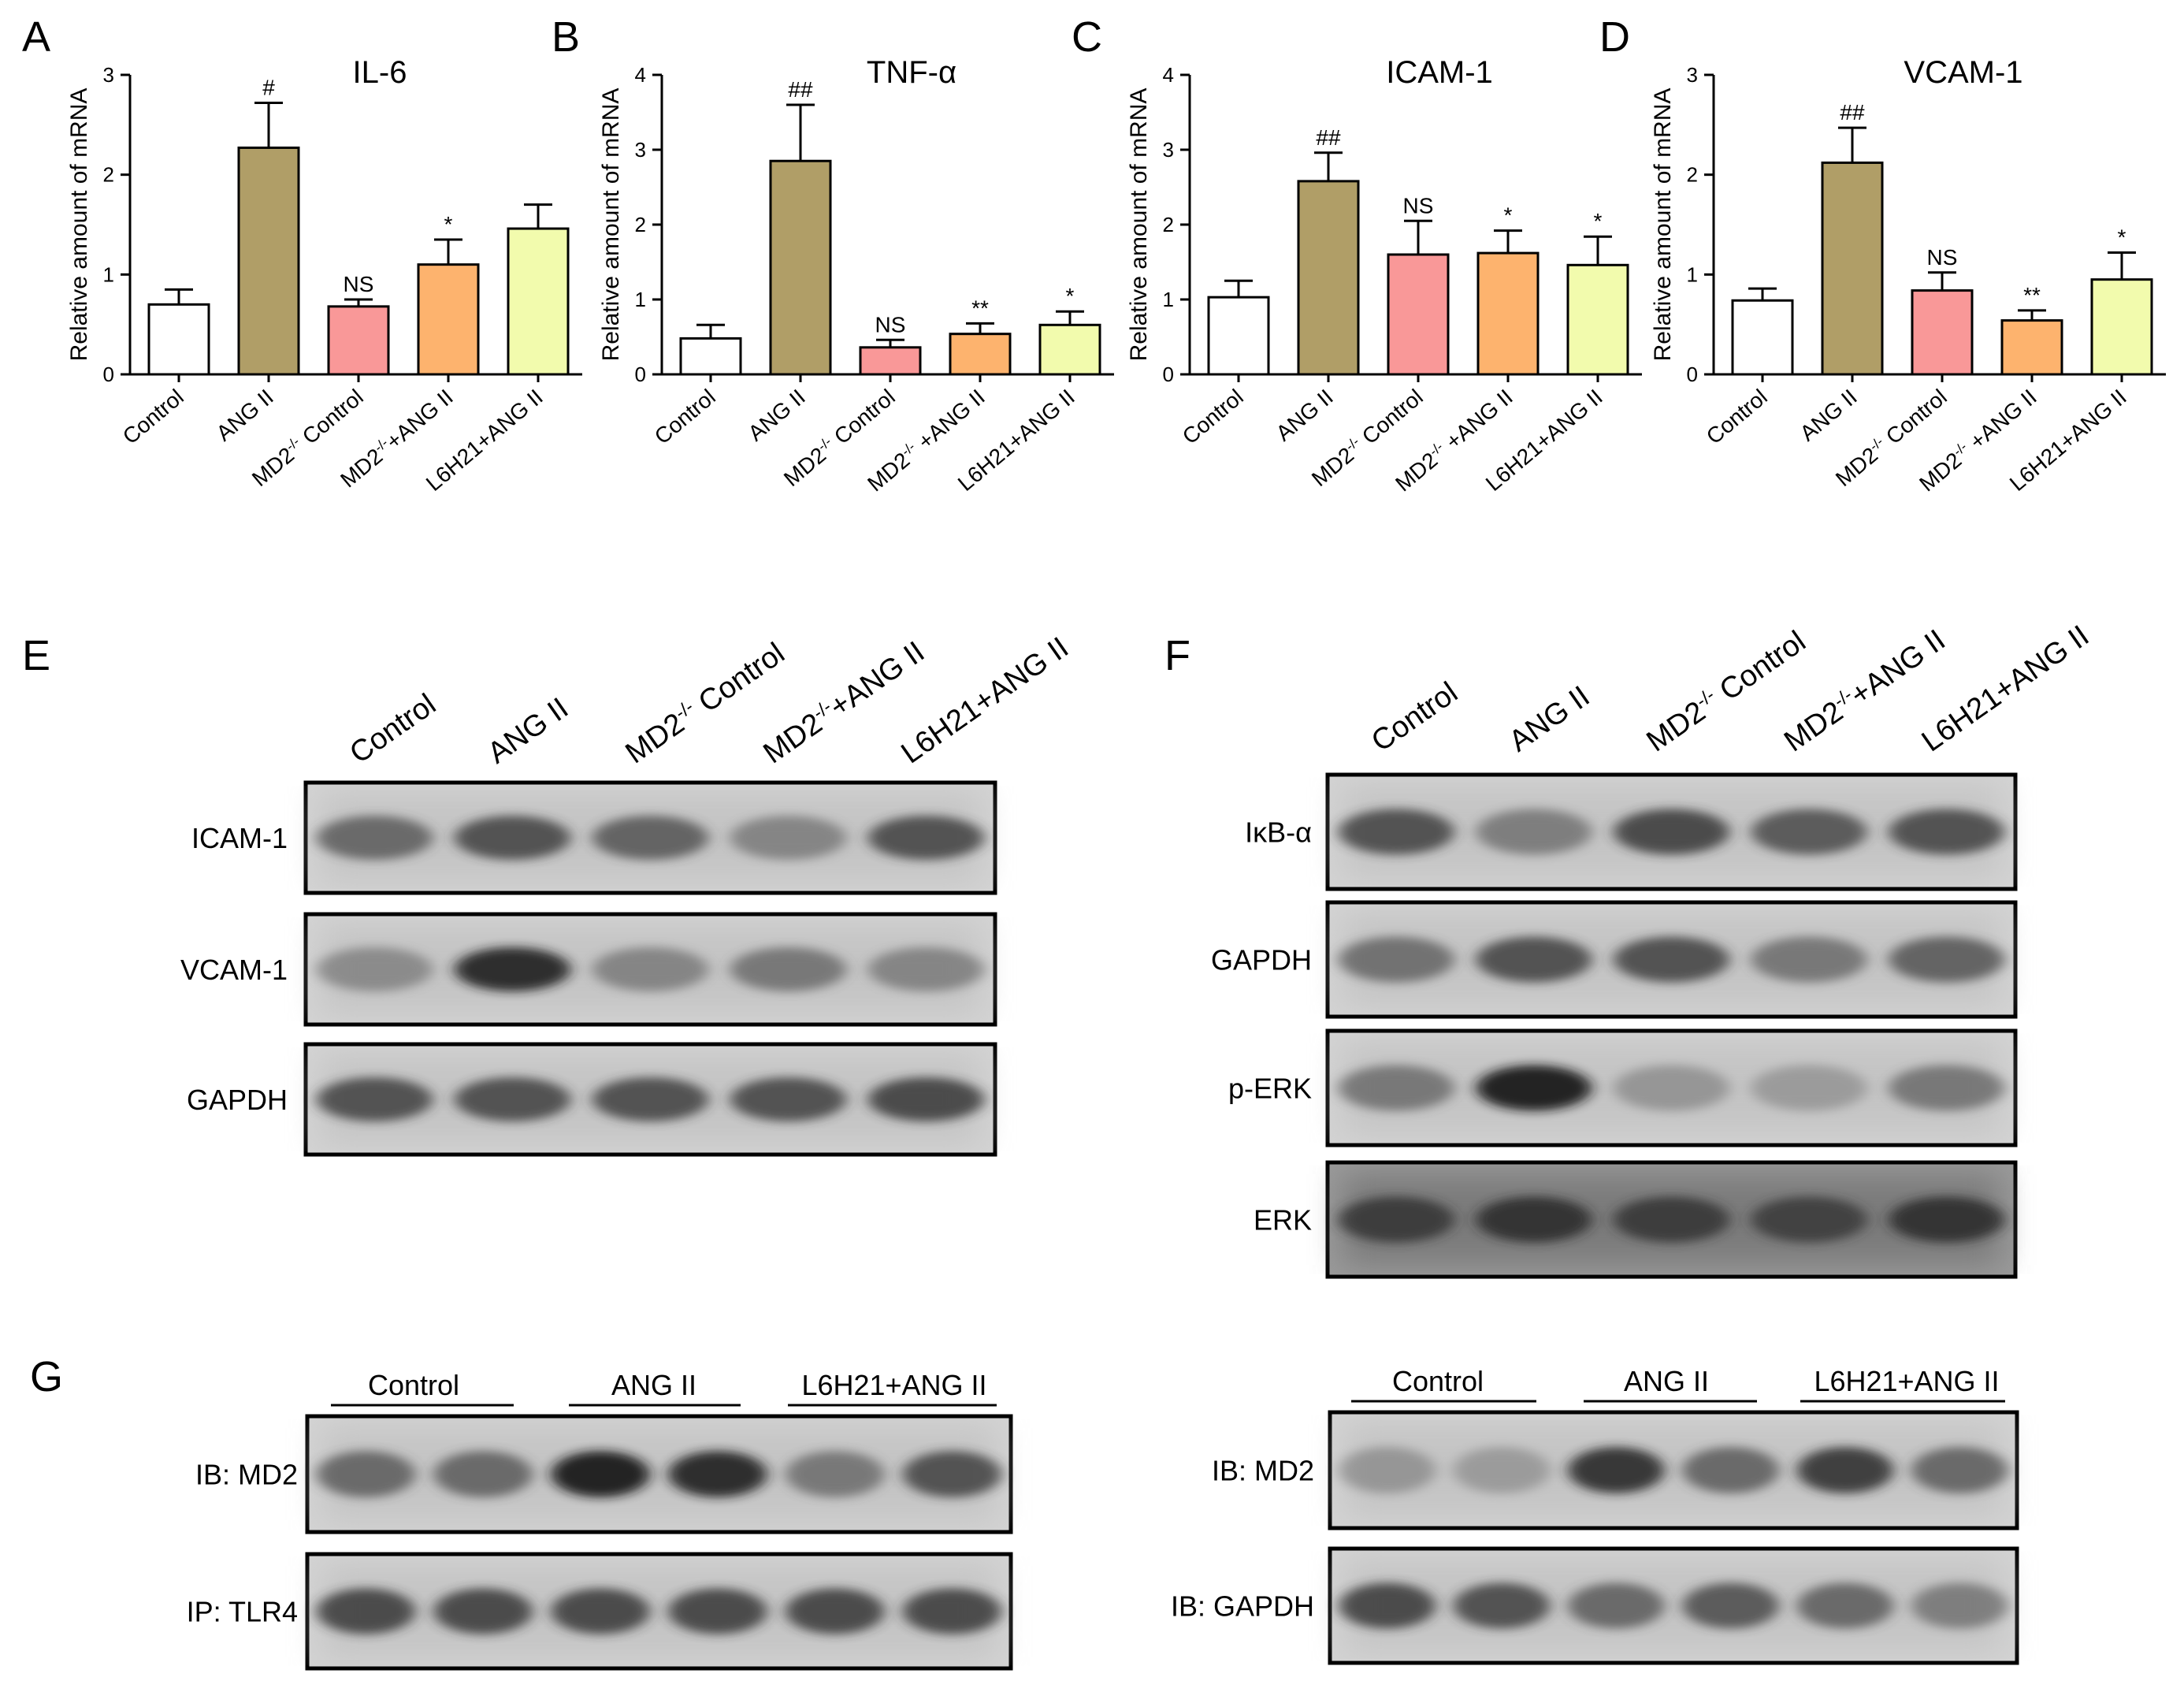 The width and height of the screenshot is (2184, 1681). What do you see at coordinates (153, 417) in the screenshot?
I see `x-tick-label: Control` at bounding box center [153, 417].